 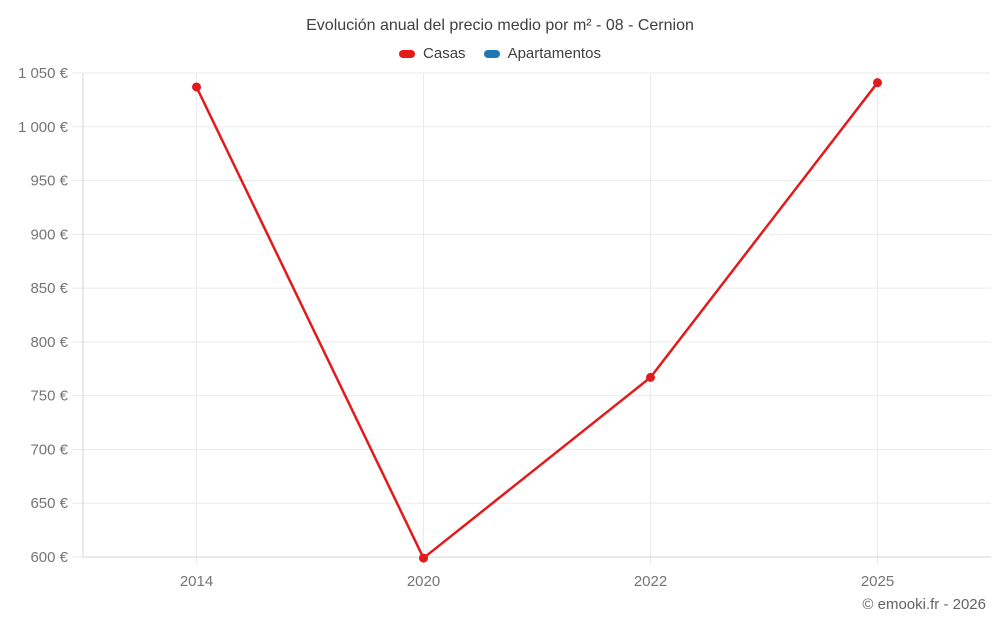 What do you see at coordinates (49, 234) in the screenshot?
I see `y-tick-label: 900 €` at bounding box center [49, 234].